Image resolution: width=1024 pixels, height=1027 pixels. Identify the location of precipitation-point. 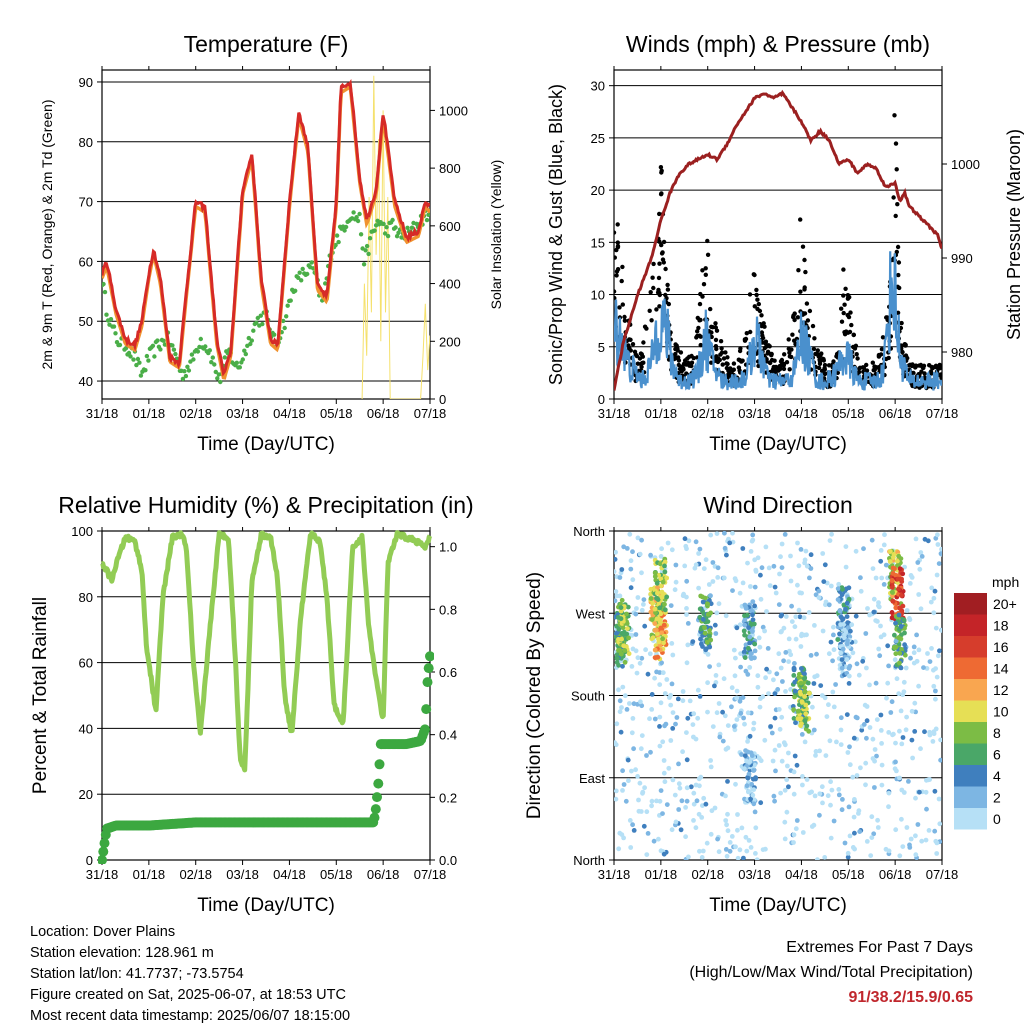
(429, 656).